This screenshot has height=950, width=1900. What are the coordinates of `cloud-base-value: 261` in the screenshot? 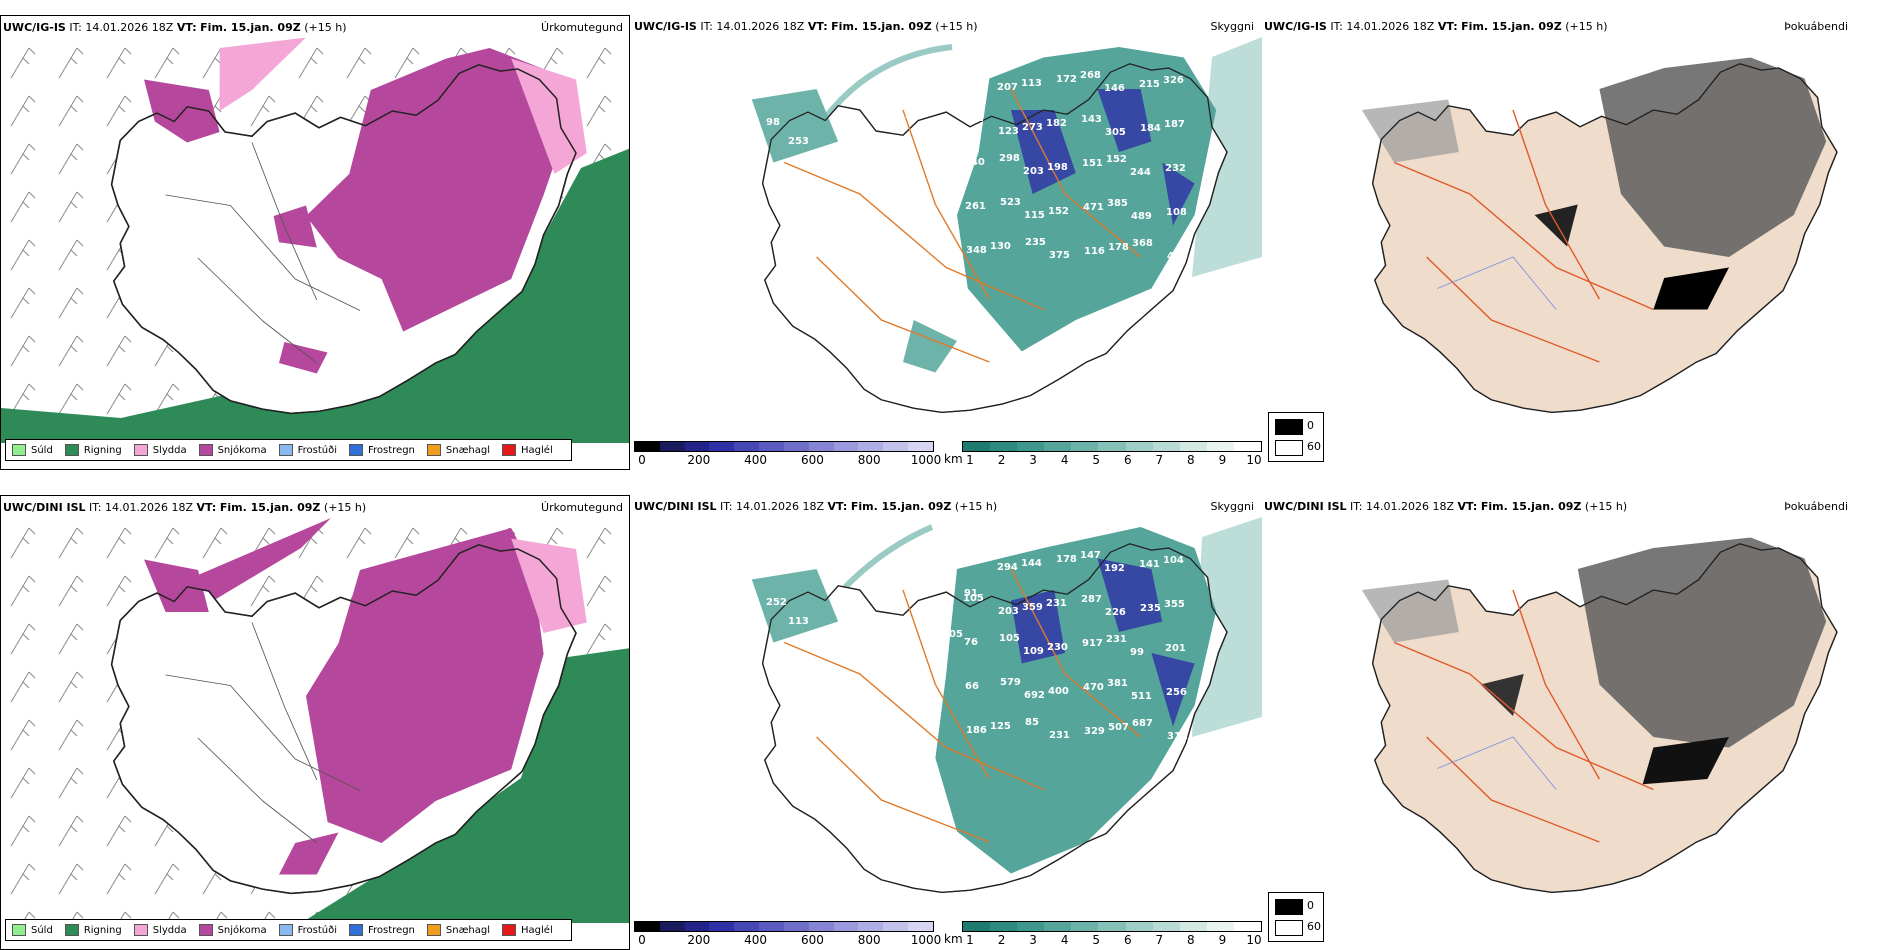 It's located at (975, 206).